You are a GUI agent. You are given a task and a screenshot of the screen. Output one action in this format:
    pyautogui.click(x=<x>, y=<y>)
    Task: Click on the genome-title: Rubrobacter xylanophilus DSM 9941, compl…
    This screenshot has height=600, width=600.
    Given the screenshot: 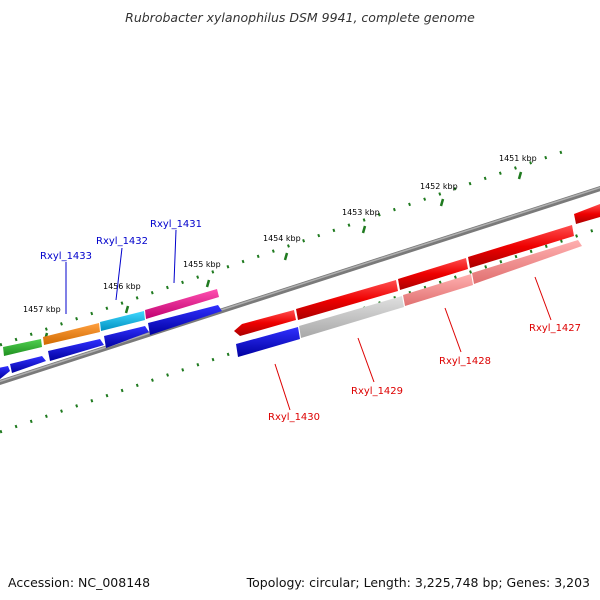 What is the action you would take?
    pyautogui.click(x=300, y=17)
    